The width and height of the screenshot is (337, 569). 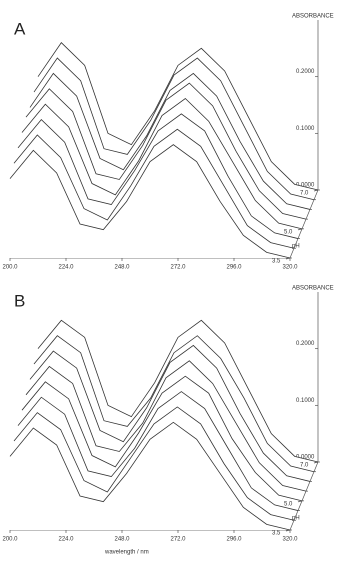 I want to click on panel-label: B, so click(x=19, y=300).